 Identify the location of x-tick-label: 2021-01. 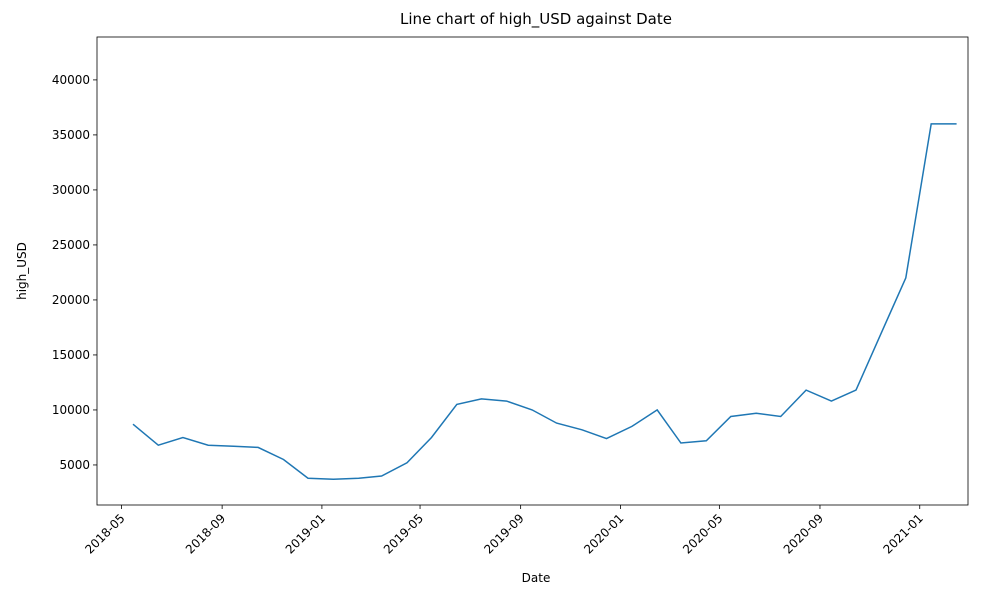
(903, 533).